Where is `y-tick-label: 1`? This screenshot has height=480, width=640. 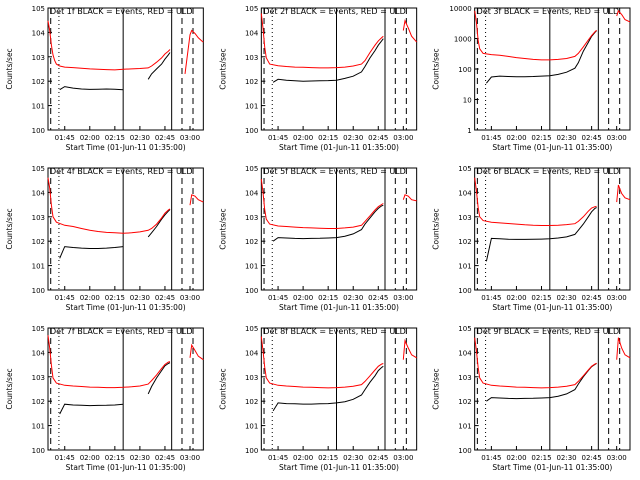
y-tick-label: 1 is located at coordinates (469, 131).